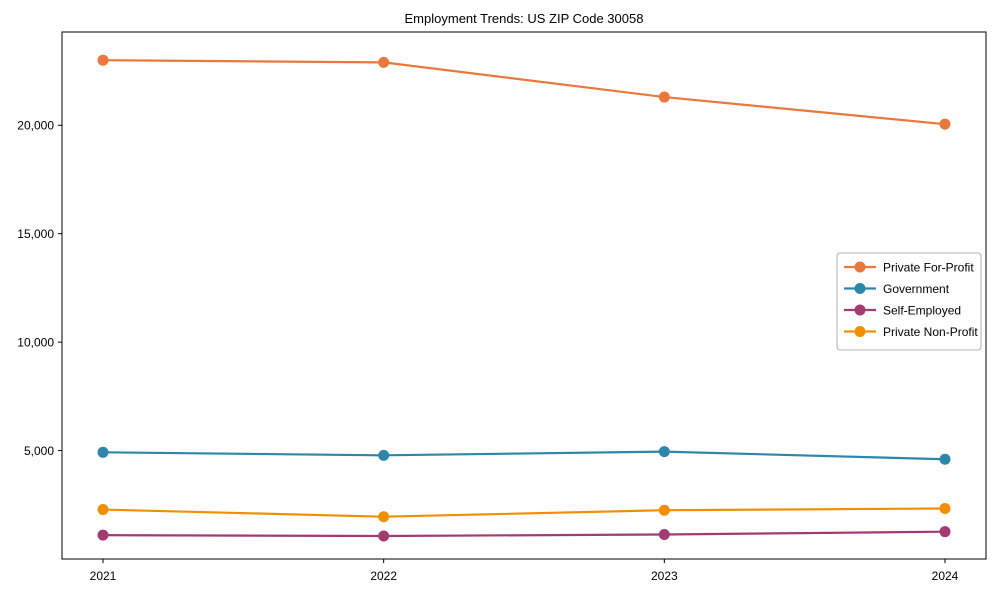  Describe the element at coordinates (928, 267) in the screenshot. I see `legend-label-private-for-profit: Private For-Profit` at that location.